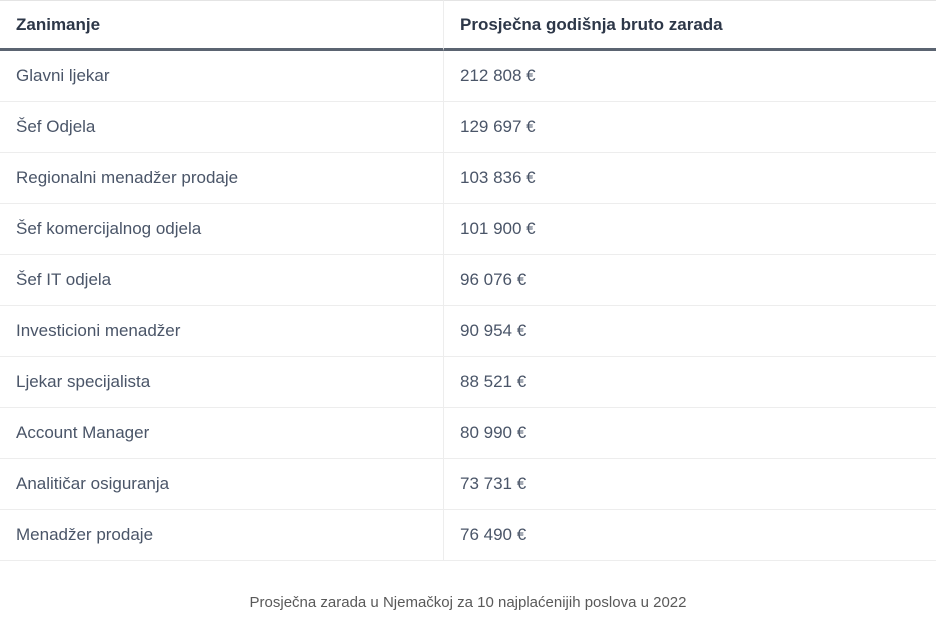 The height and width of the screenshot is (628, 936). I want to click on occupation-cell: Account Manager, so click(221, 433).